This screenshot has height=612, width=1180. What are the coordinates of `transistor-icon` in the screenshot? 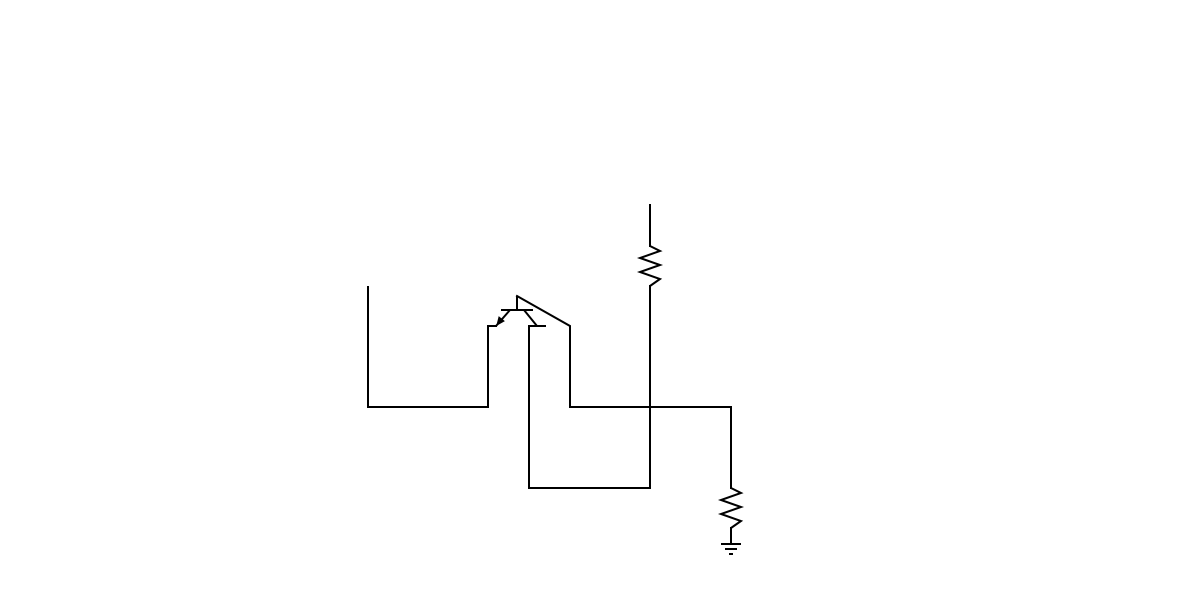 It's located at (516, 311).